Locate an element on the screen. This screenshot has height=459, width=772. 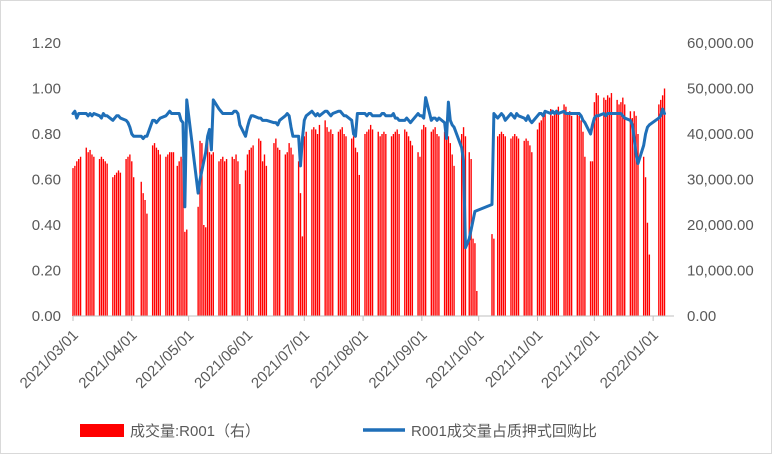
legend: 成交量:R001（右） R001成交量占质押式回购比 is located at coordinates (338, 431).